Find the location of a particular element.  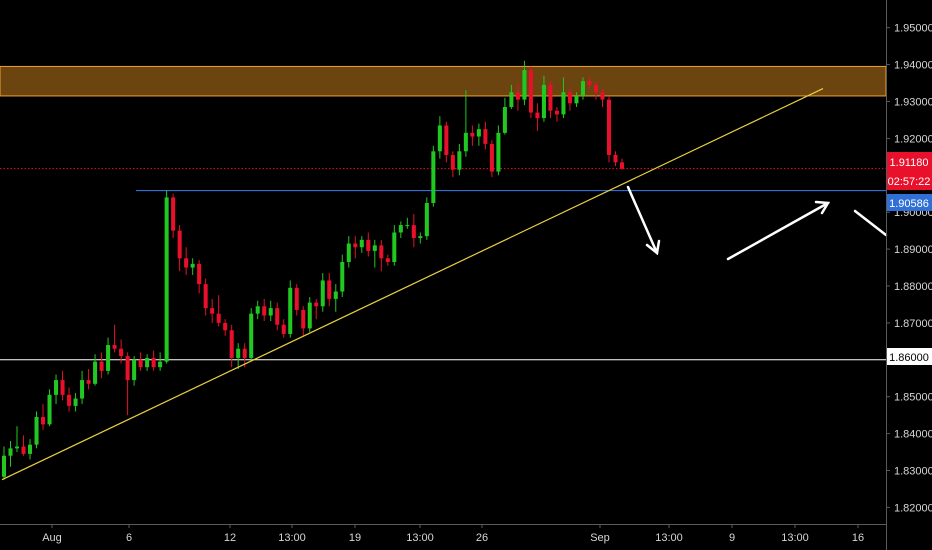

price-tick-label: 1.95000 is located at coordinates (913, 29).